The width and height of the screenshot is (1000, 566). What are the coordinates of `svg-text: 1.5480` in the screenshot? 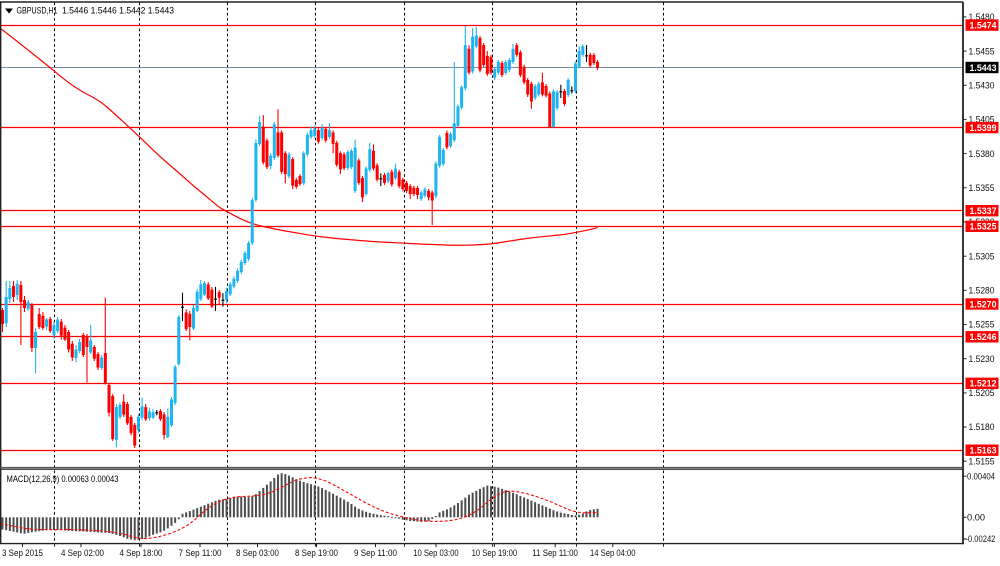 It's located at (982, 17).